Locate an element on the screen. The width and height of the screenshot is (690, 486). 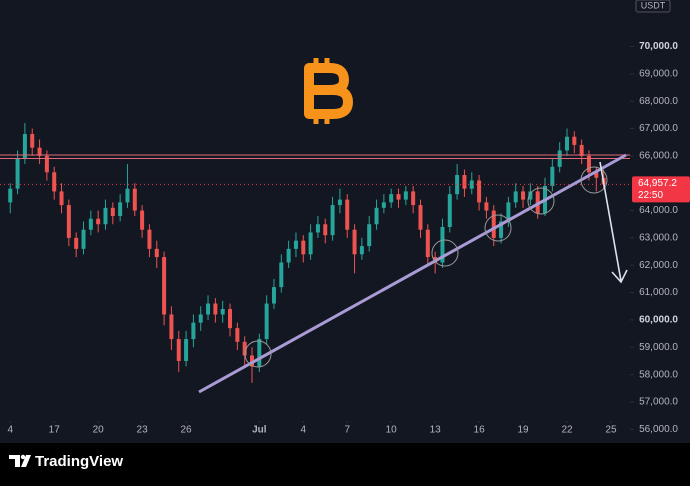
countdown: 22:50 is located at coordinates (650, 195).